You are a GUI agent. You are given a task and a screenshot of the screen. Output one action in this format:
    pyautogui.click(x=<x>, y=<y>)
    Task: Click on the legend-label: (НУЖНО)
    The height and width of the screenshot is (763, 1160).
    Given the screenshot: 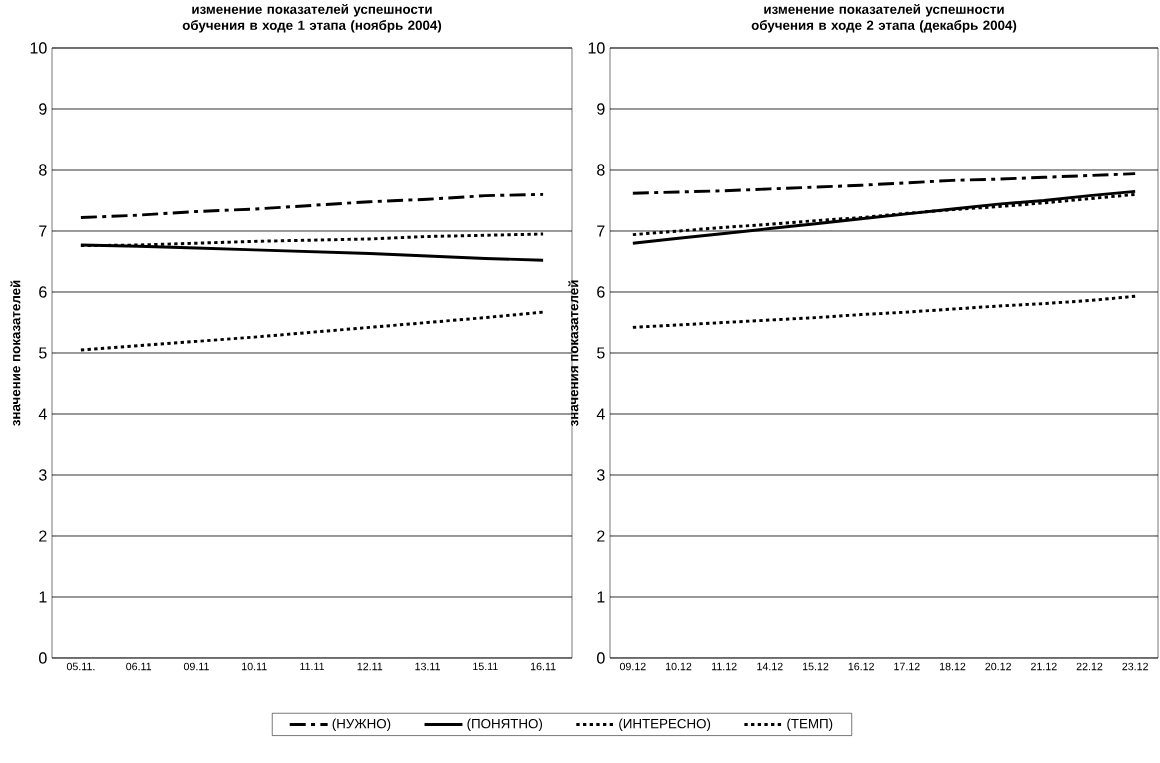 What is the action you would take?
    pyautogui.click(x=361, y=725)
    